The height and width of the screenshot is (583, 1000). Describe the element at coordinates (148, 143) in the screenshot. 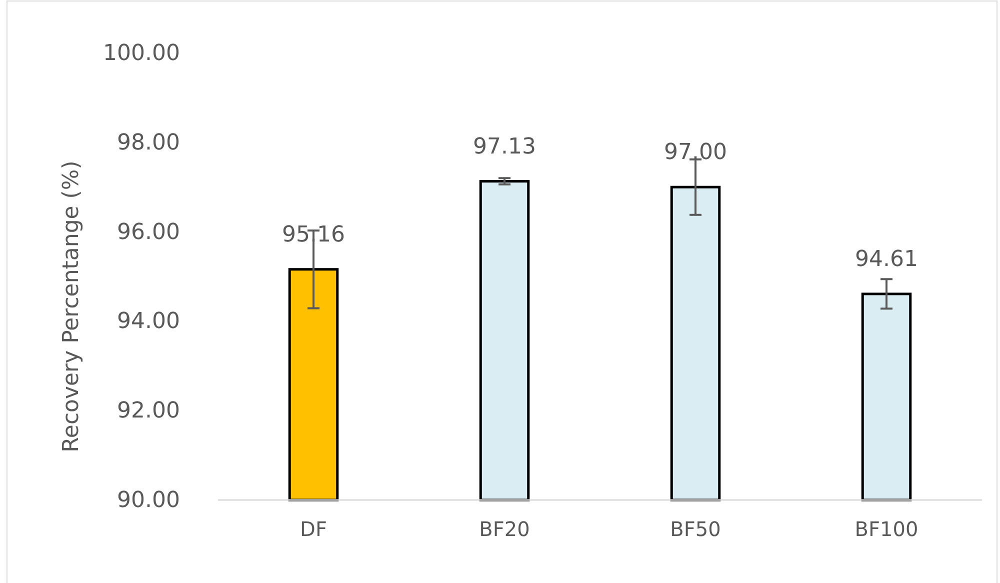

I see `y-tick-label: 98.00` at that location.